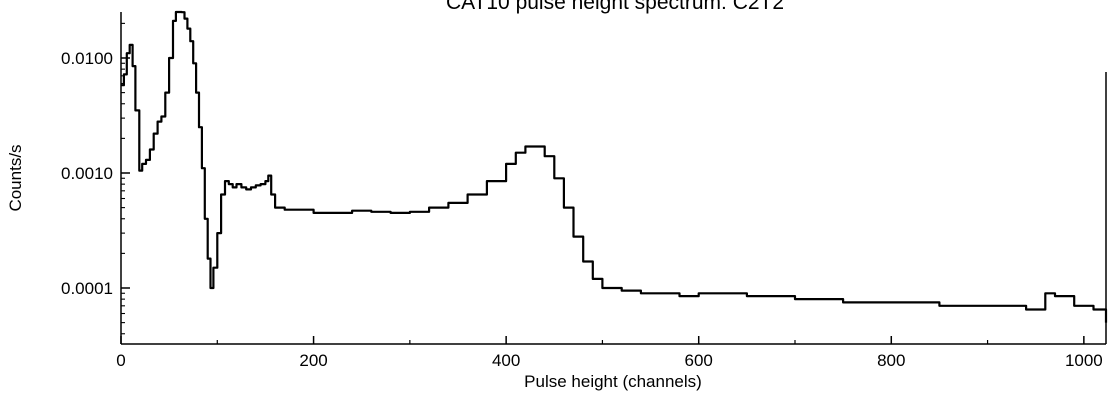 This screenshot has width=1113, height=395. Describe the element at coordinates (615, 7) in the screenshot. I see `chart-title: CAT10 pulse height spectrum: C2T2` at that location.